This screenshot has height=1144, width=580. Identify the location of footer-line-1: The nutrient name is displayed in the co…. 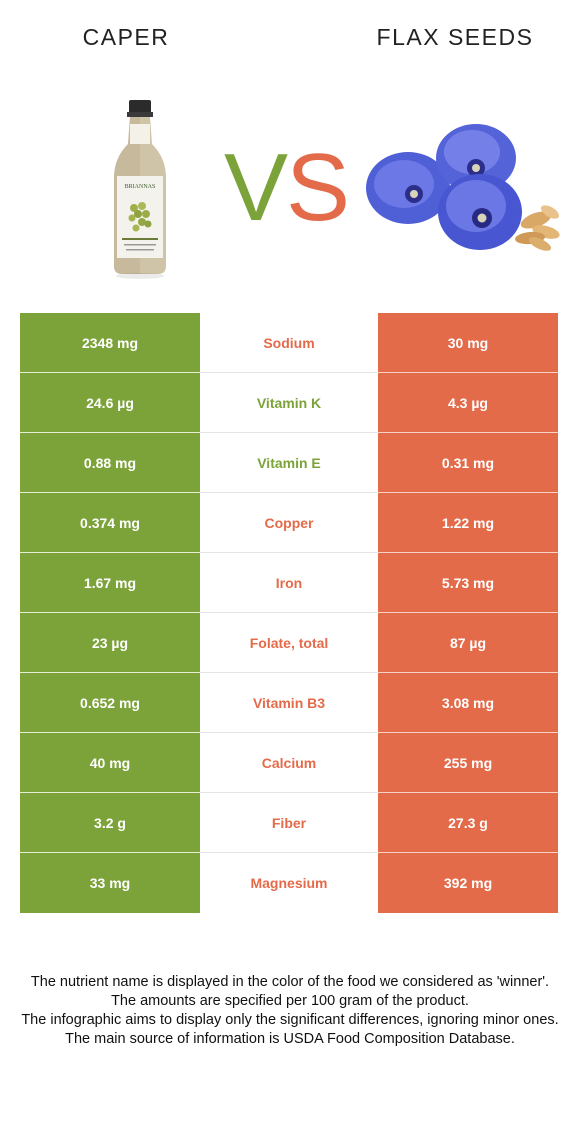
(290, 982).